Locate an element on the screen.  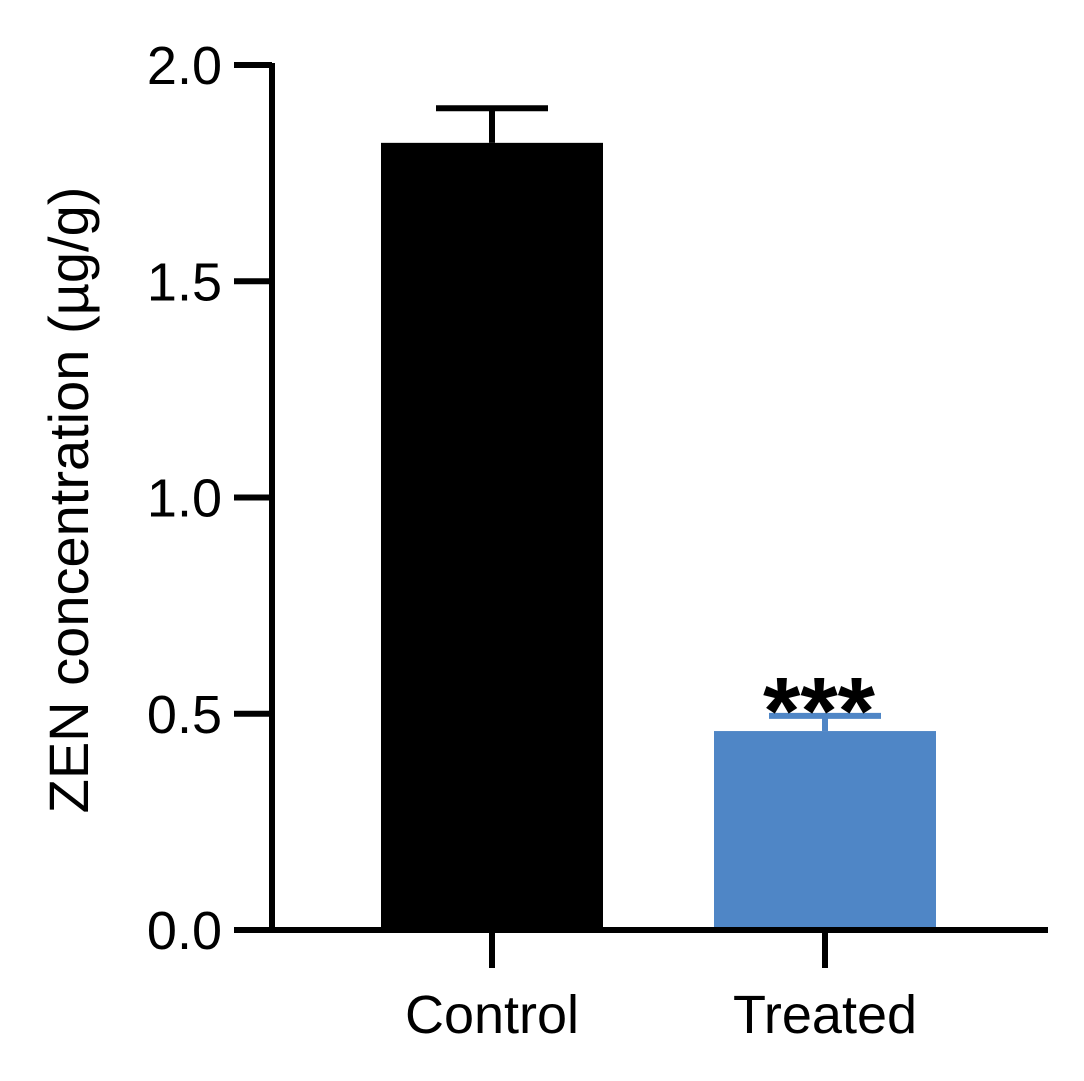
bar-treated is located at coordinates (825, 830).